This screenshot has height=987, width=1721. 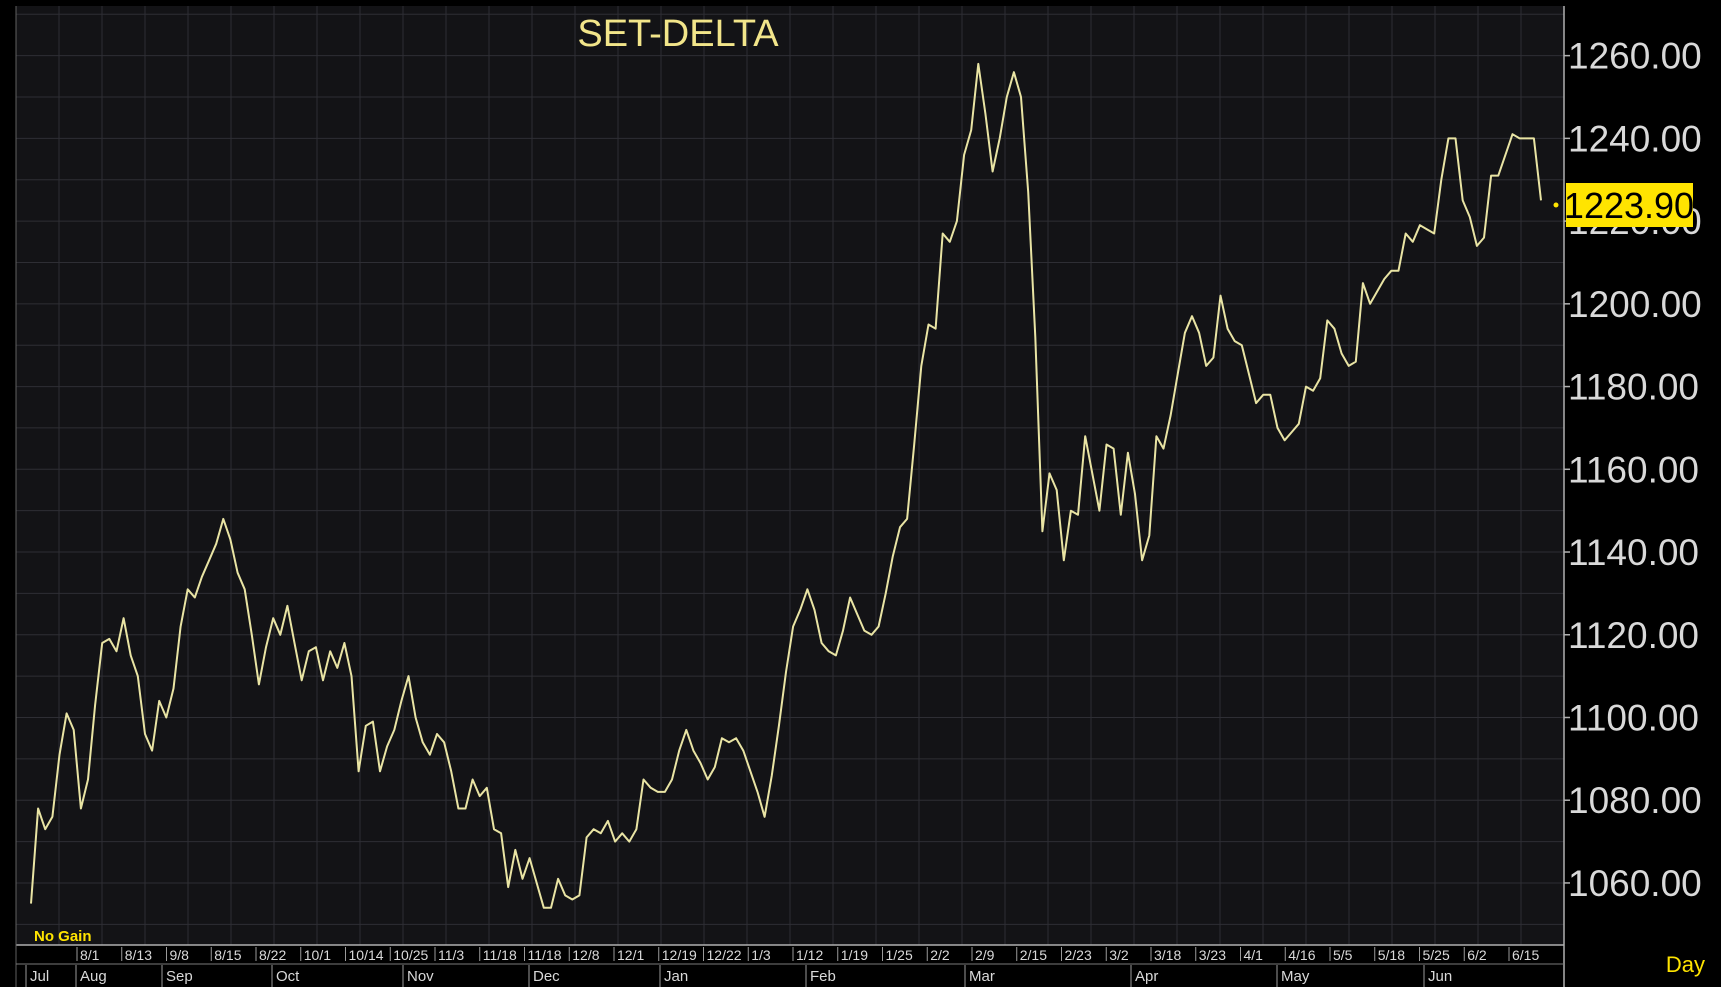 I want to click on x-date-label: 1/3, so click(x=761, y=955).